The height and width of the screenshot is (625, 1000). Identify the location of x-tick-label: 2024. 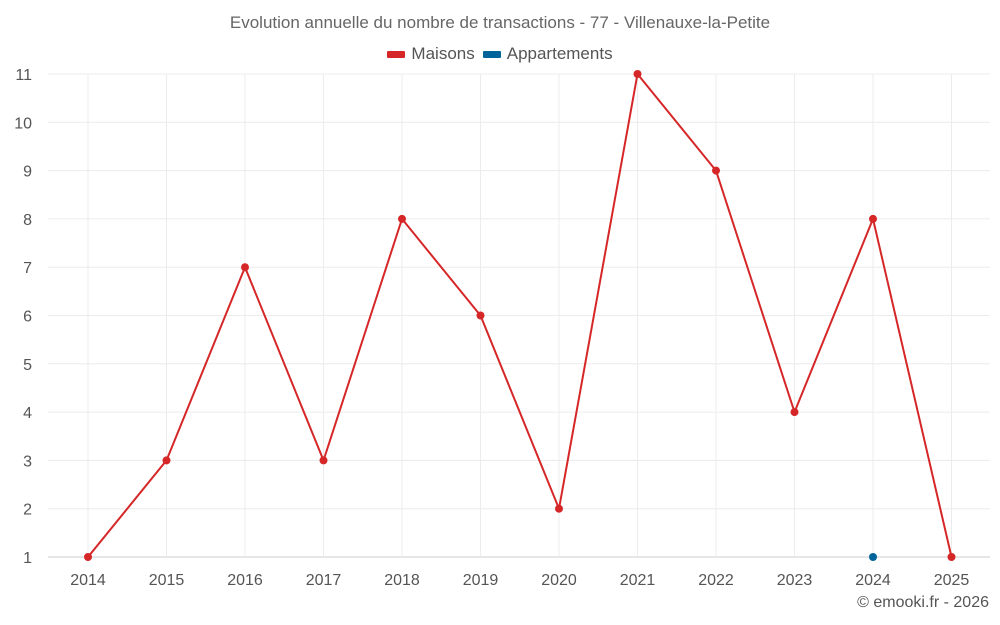
(873, 580).